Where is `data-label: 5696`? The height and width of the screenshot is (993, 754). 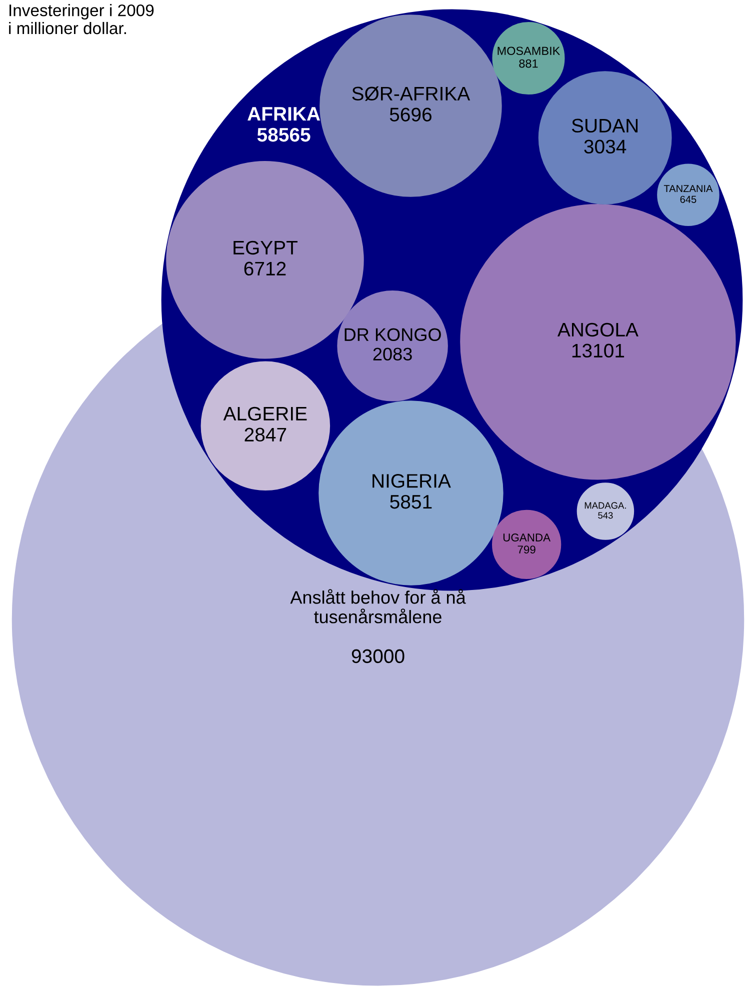 data-label: 5696 is located at coordinates (411, 115).